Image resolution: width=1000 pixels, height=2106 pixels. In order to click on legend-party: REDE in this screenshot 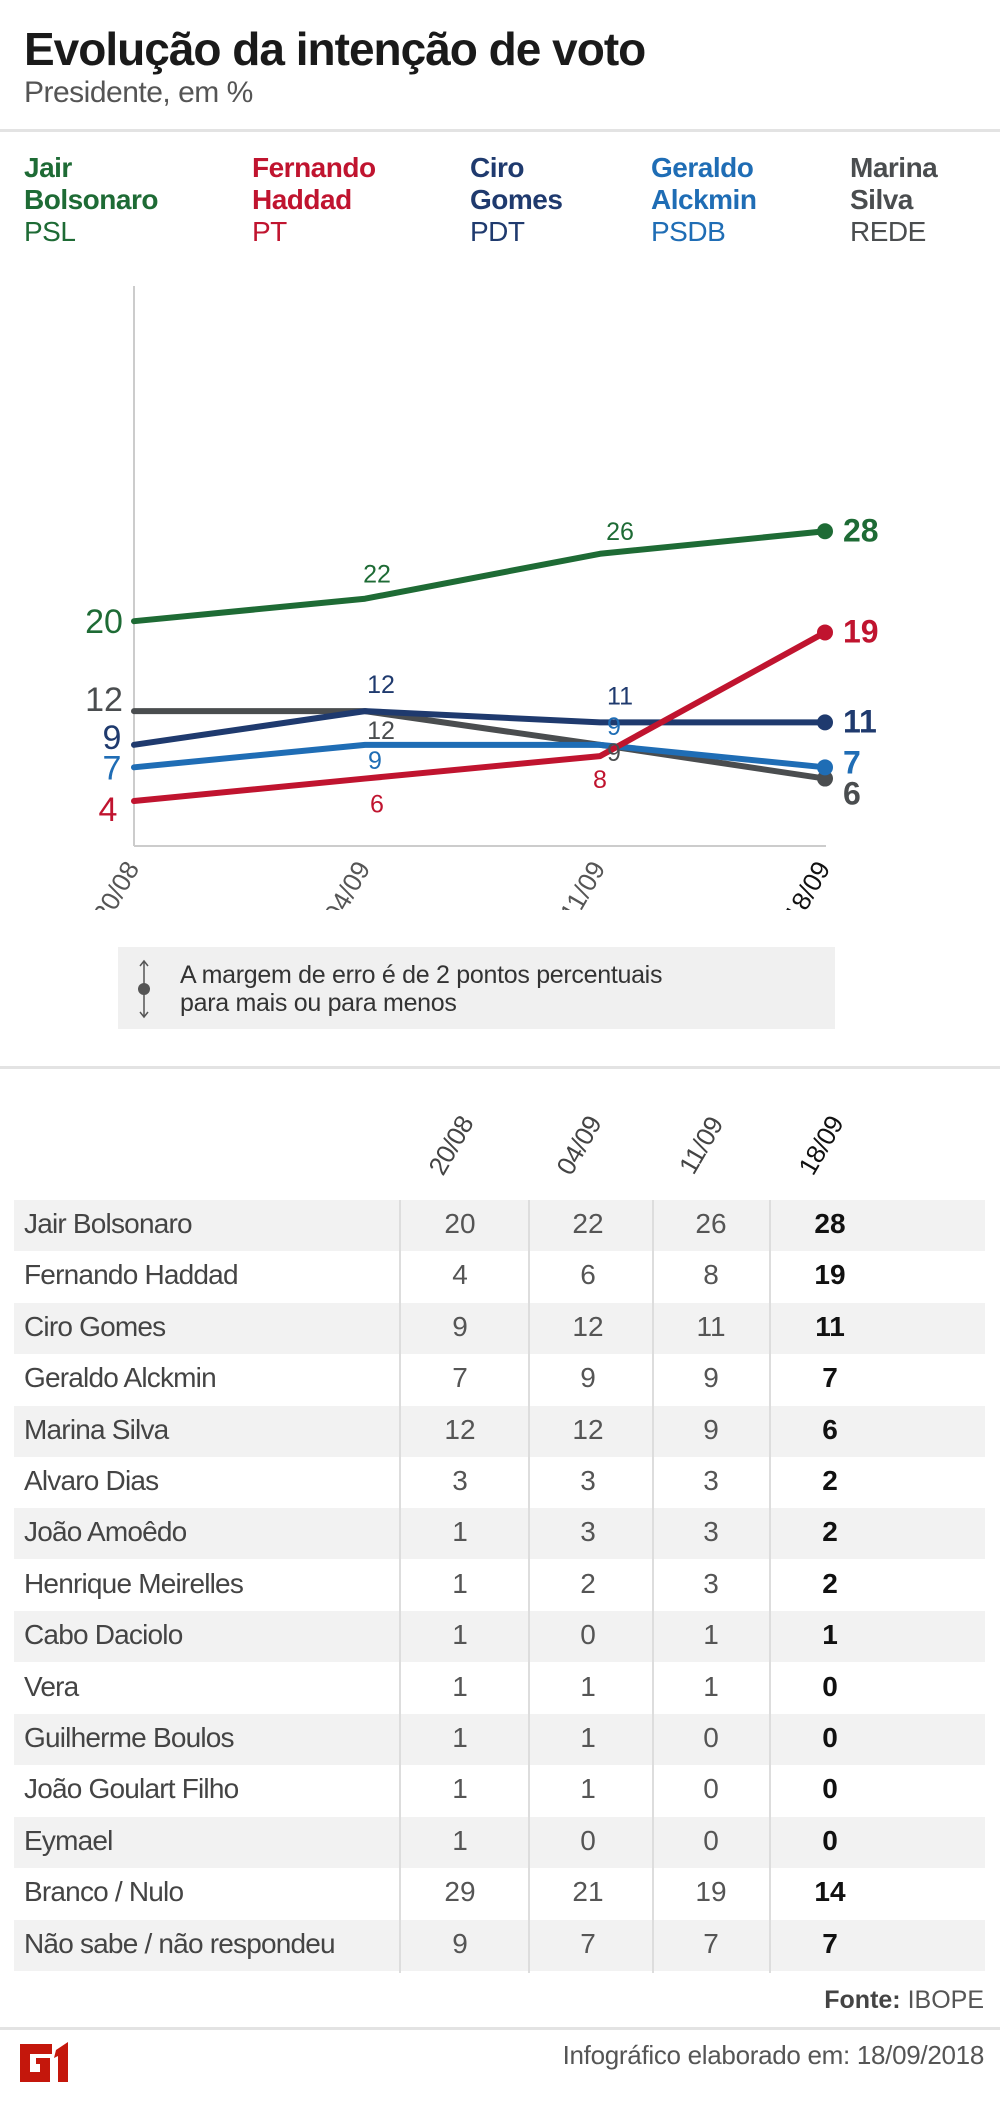, I will do `click(888, 231)`.